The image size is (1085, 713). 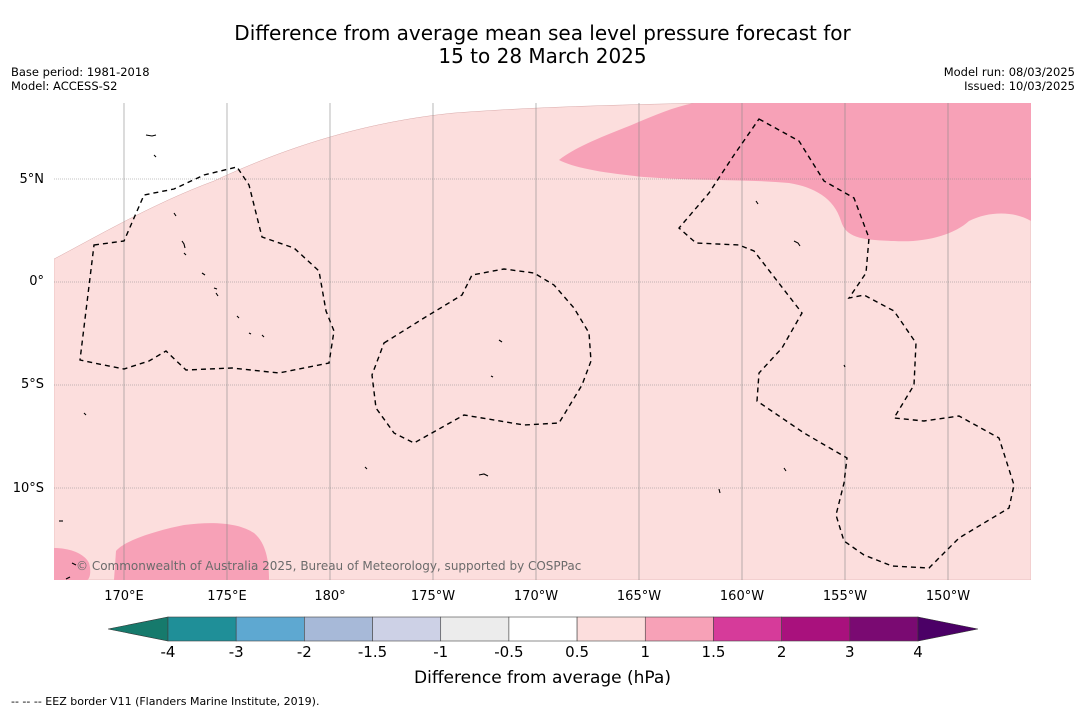 I want to click on base-period: Base period: 1981-2018, so click(x=80, y=72).